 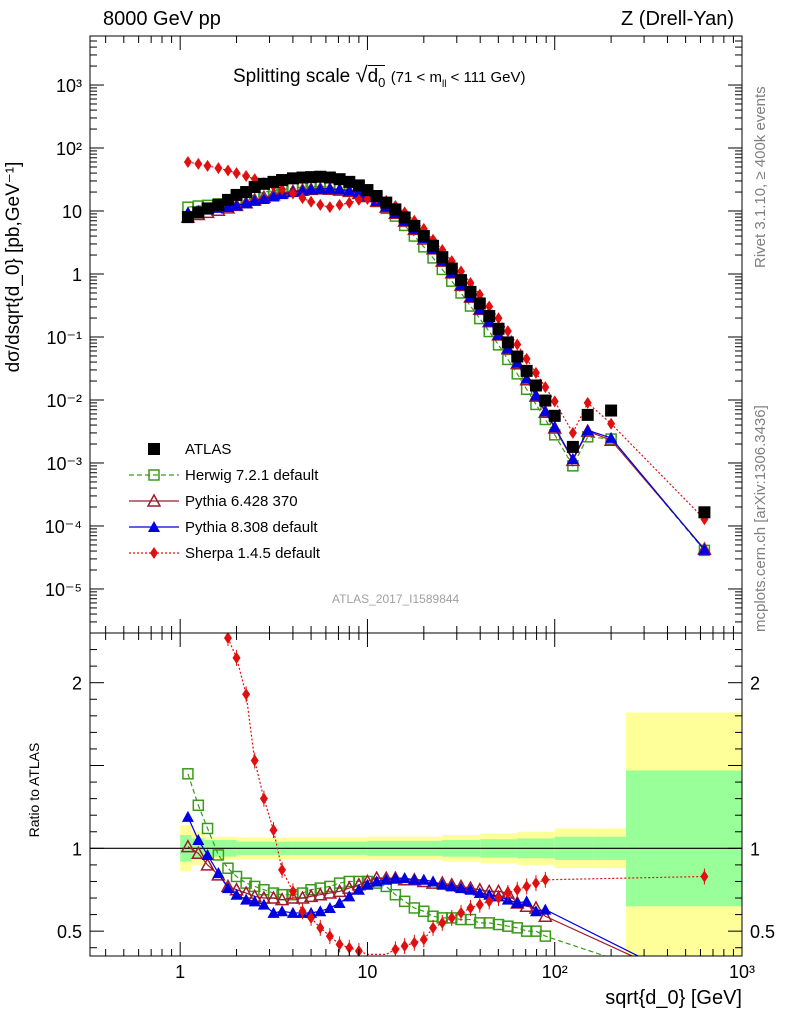 What do you see at coordinates (444, 84) in the screenshot?
I see `title-selection-sub: ll` at bounding box center [444, 84].